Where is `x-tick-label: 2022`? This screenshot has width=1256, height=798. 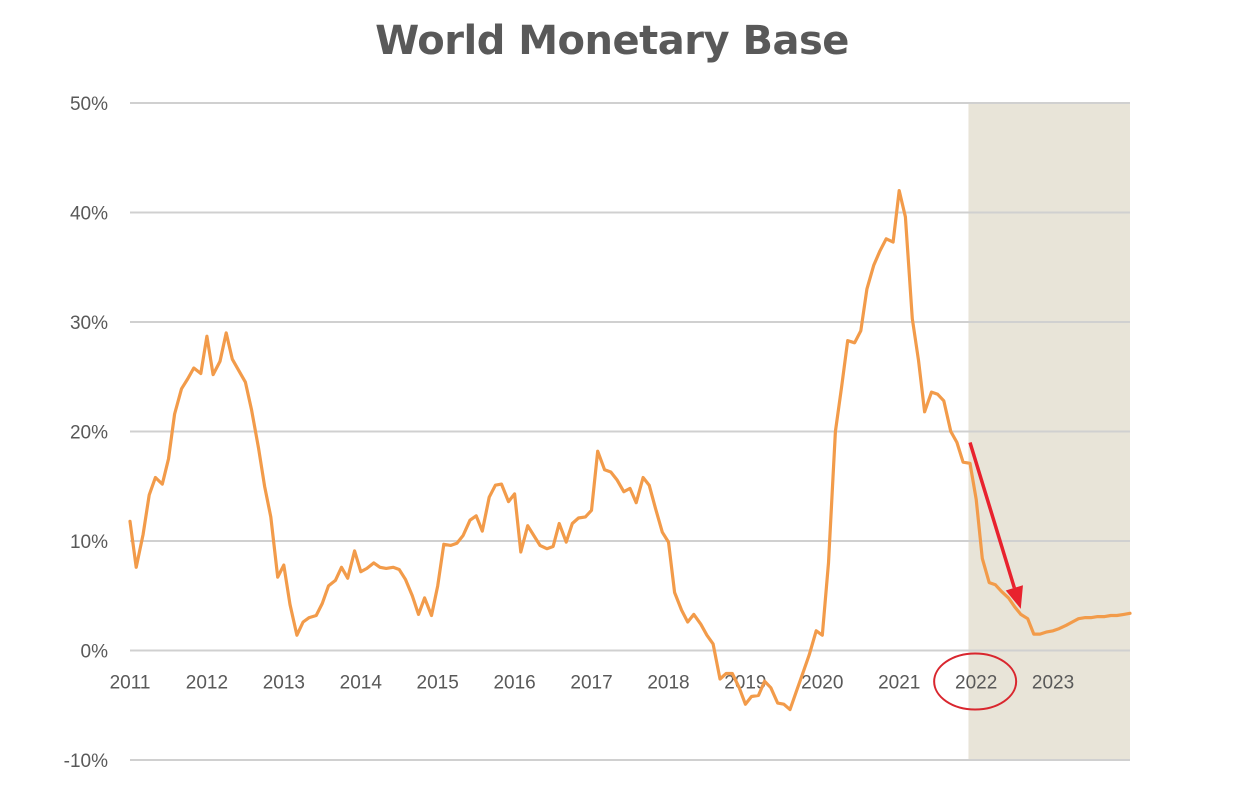
x-tick-label: 2022 is located at coordinates (976, 683).